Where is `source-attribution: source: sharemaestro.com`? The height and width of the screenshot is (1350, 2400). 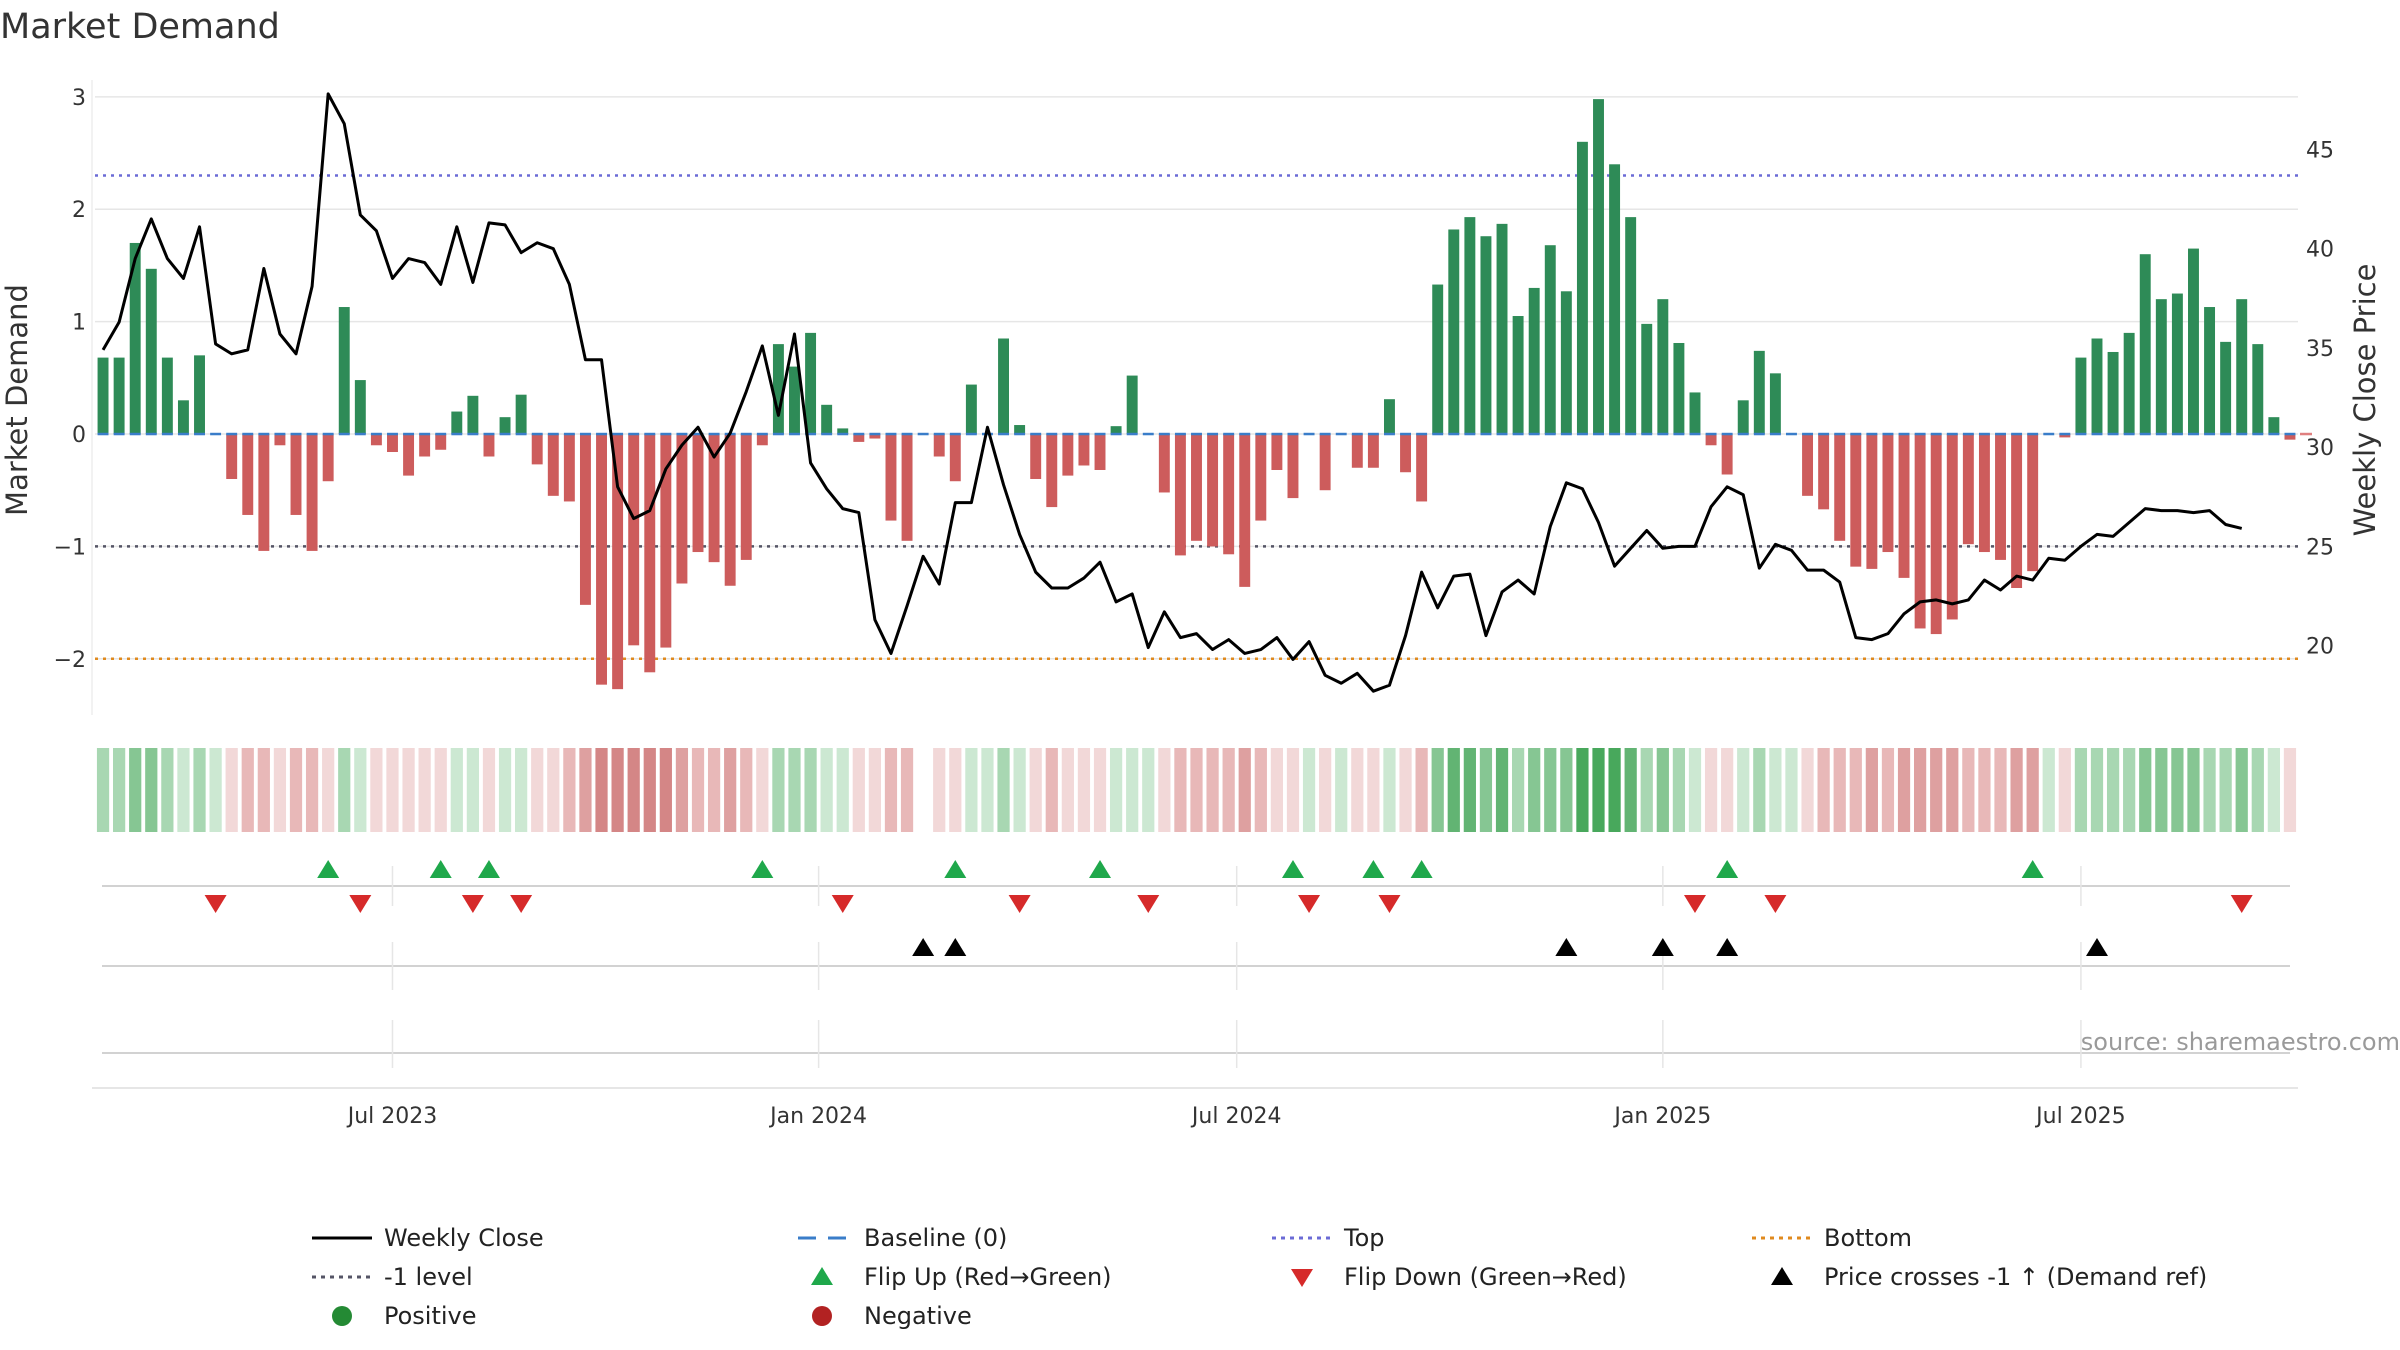 source-attribution: source: sharemaestro.com is located at coordinates (2240, 1042).